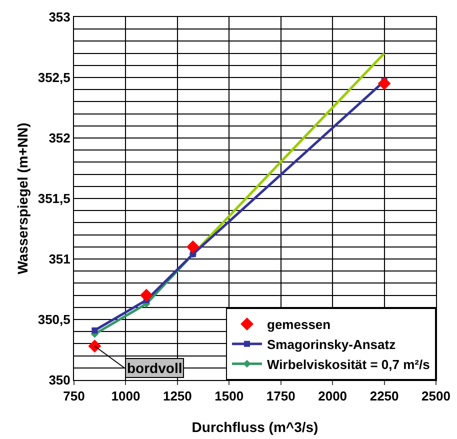 The height and width of the screenshot is (439, 457). What do you see at coordinates (177, 396) in the screenshot?
I see `x-tick-label: 1250` at bounding box center [177, 396].